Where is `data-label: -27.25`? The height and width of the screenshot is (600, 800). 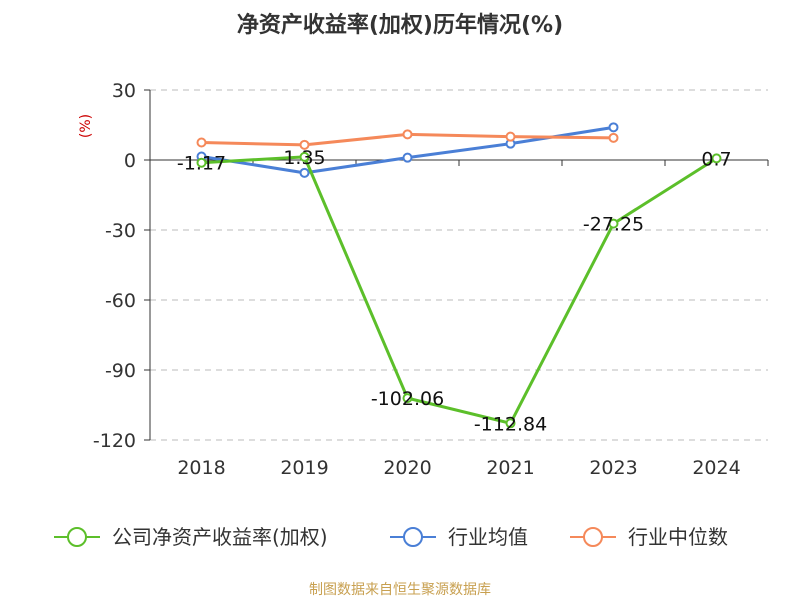 data-label: -27.25 is located at coordinates (613, 225).